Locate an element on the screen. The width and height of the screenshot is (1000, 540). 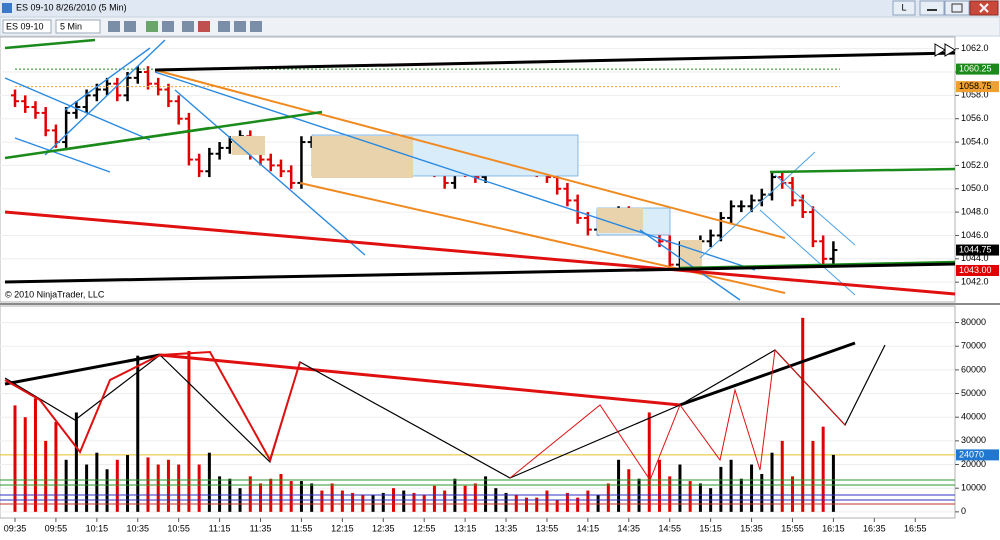
x-tick-label: 16:35 is located at coordinates (874, 528).